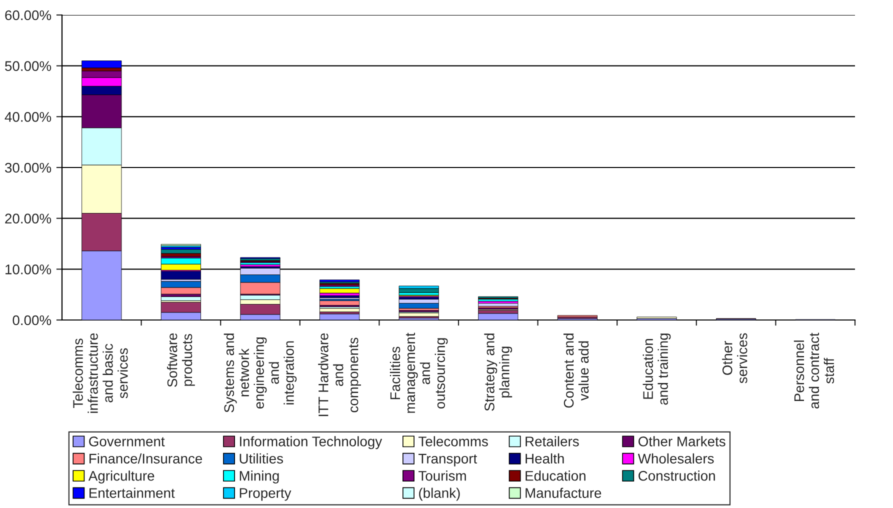  I want to click on x-tick-label: Content and value add, so click(576, 371).